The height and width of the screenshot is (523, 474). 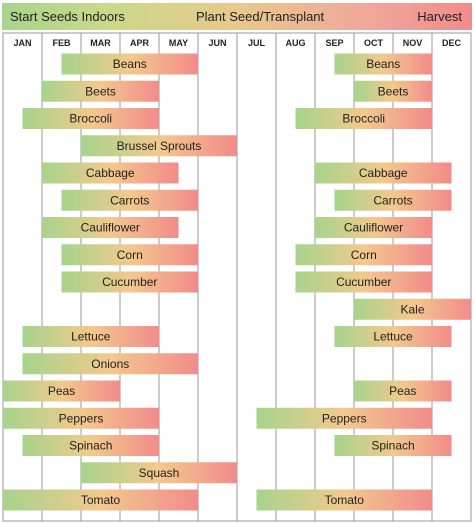 I want to click on bar-label-tomato-fall: Tomato, so click(x=345, y=500).